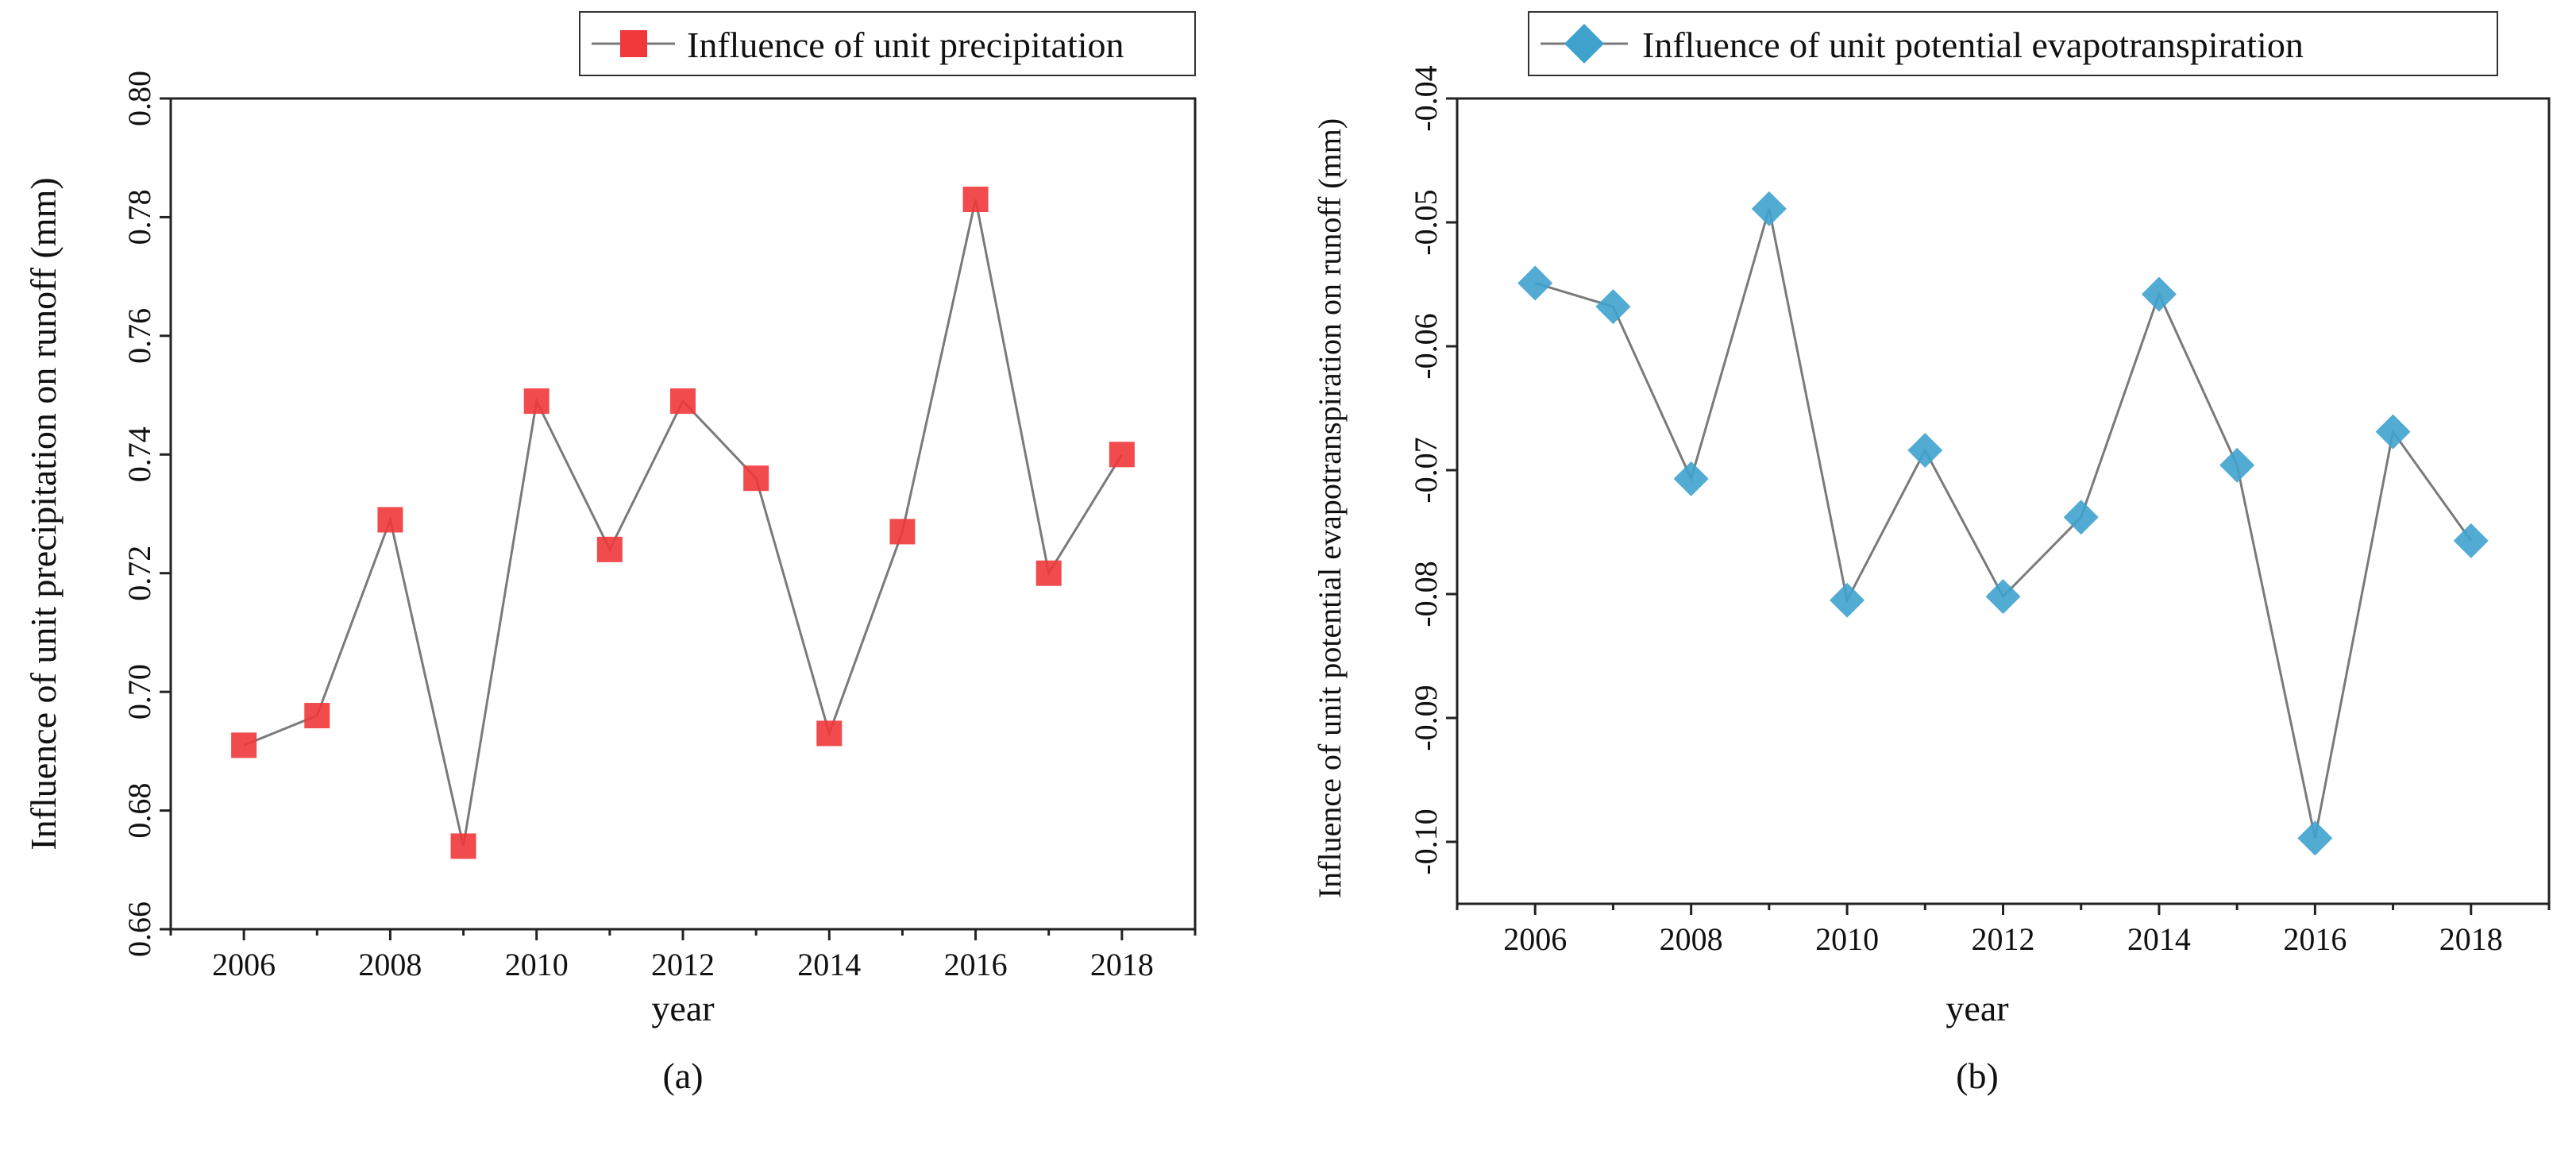 The height and width of the screenshot is (1150, 2576). Describe the element at coordinates (1426, 222) in the screenshot. I see `panel-b-y-tick-label: -0.05` at that location.